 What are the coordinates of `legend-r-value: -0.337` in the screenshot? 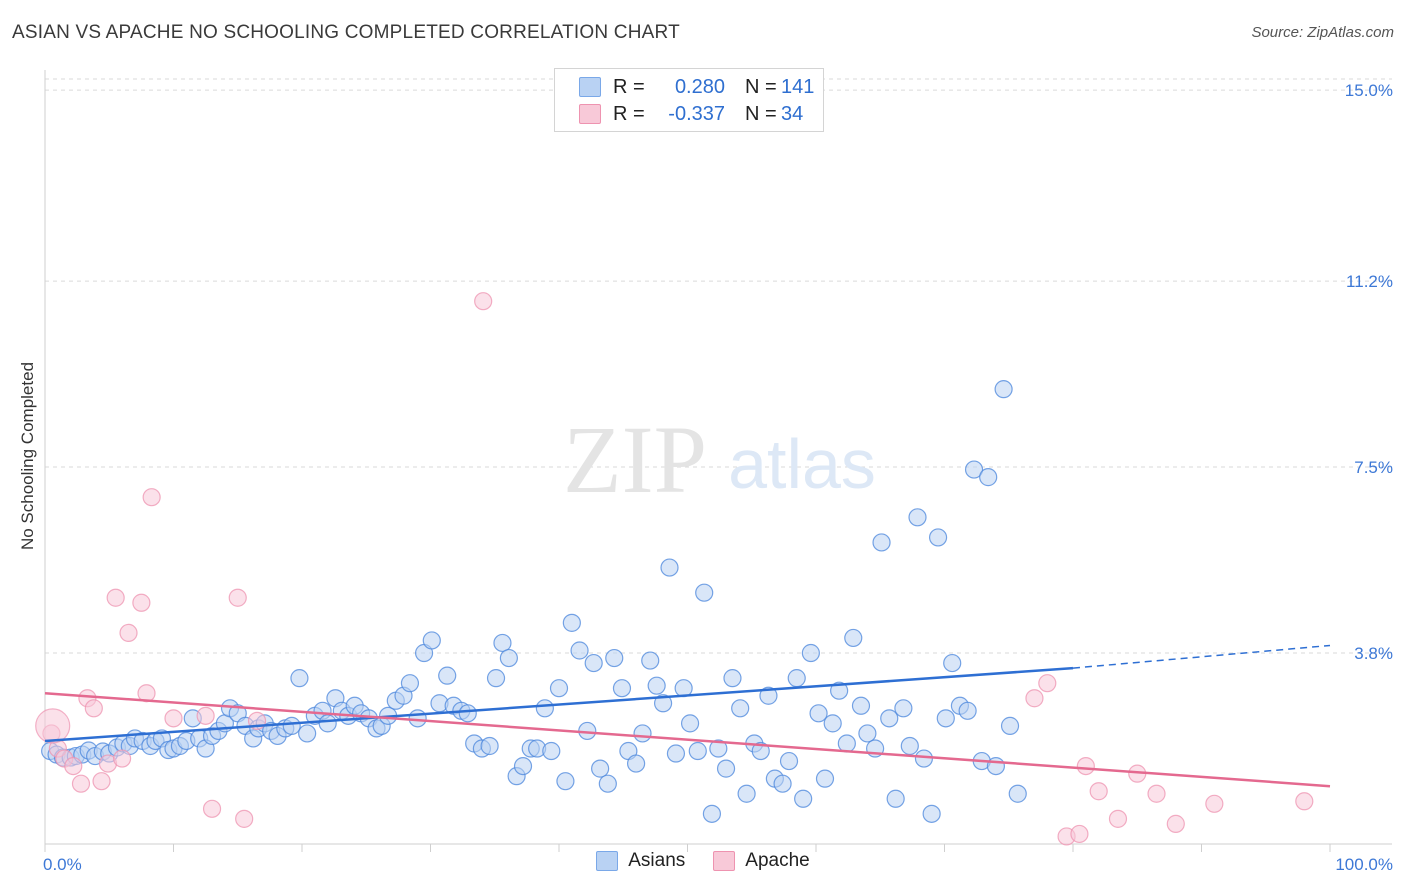 It's located at (696, 113).